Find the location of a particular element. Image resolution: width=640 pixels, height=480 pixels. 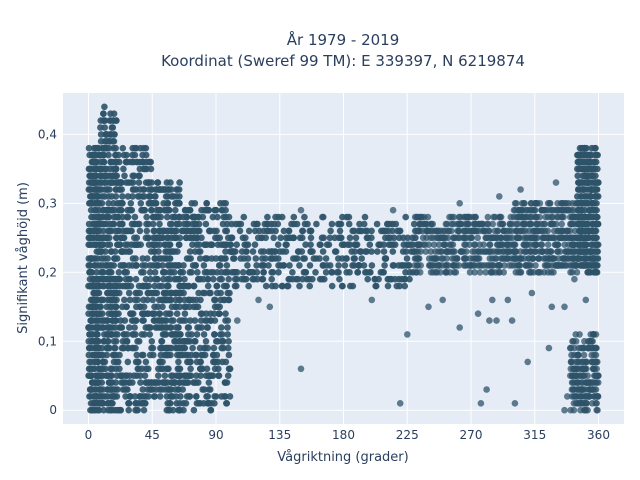

y-axis-title: Signifikant våghöjd (m) is located at coordinates (23, 258).